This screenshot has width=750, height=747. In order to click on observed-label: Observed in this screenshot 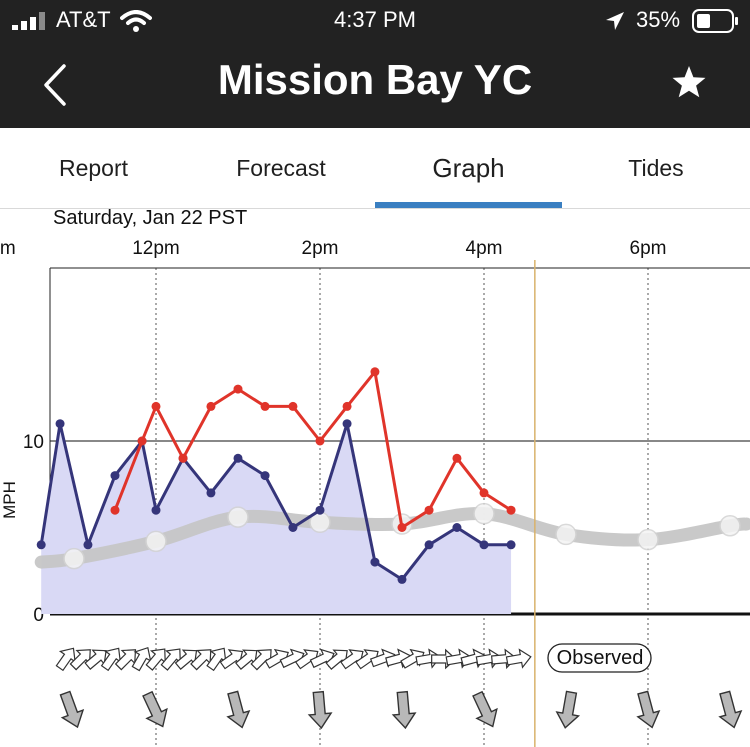, I will do `click(600, 658)`.